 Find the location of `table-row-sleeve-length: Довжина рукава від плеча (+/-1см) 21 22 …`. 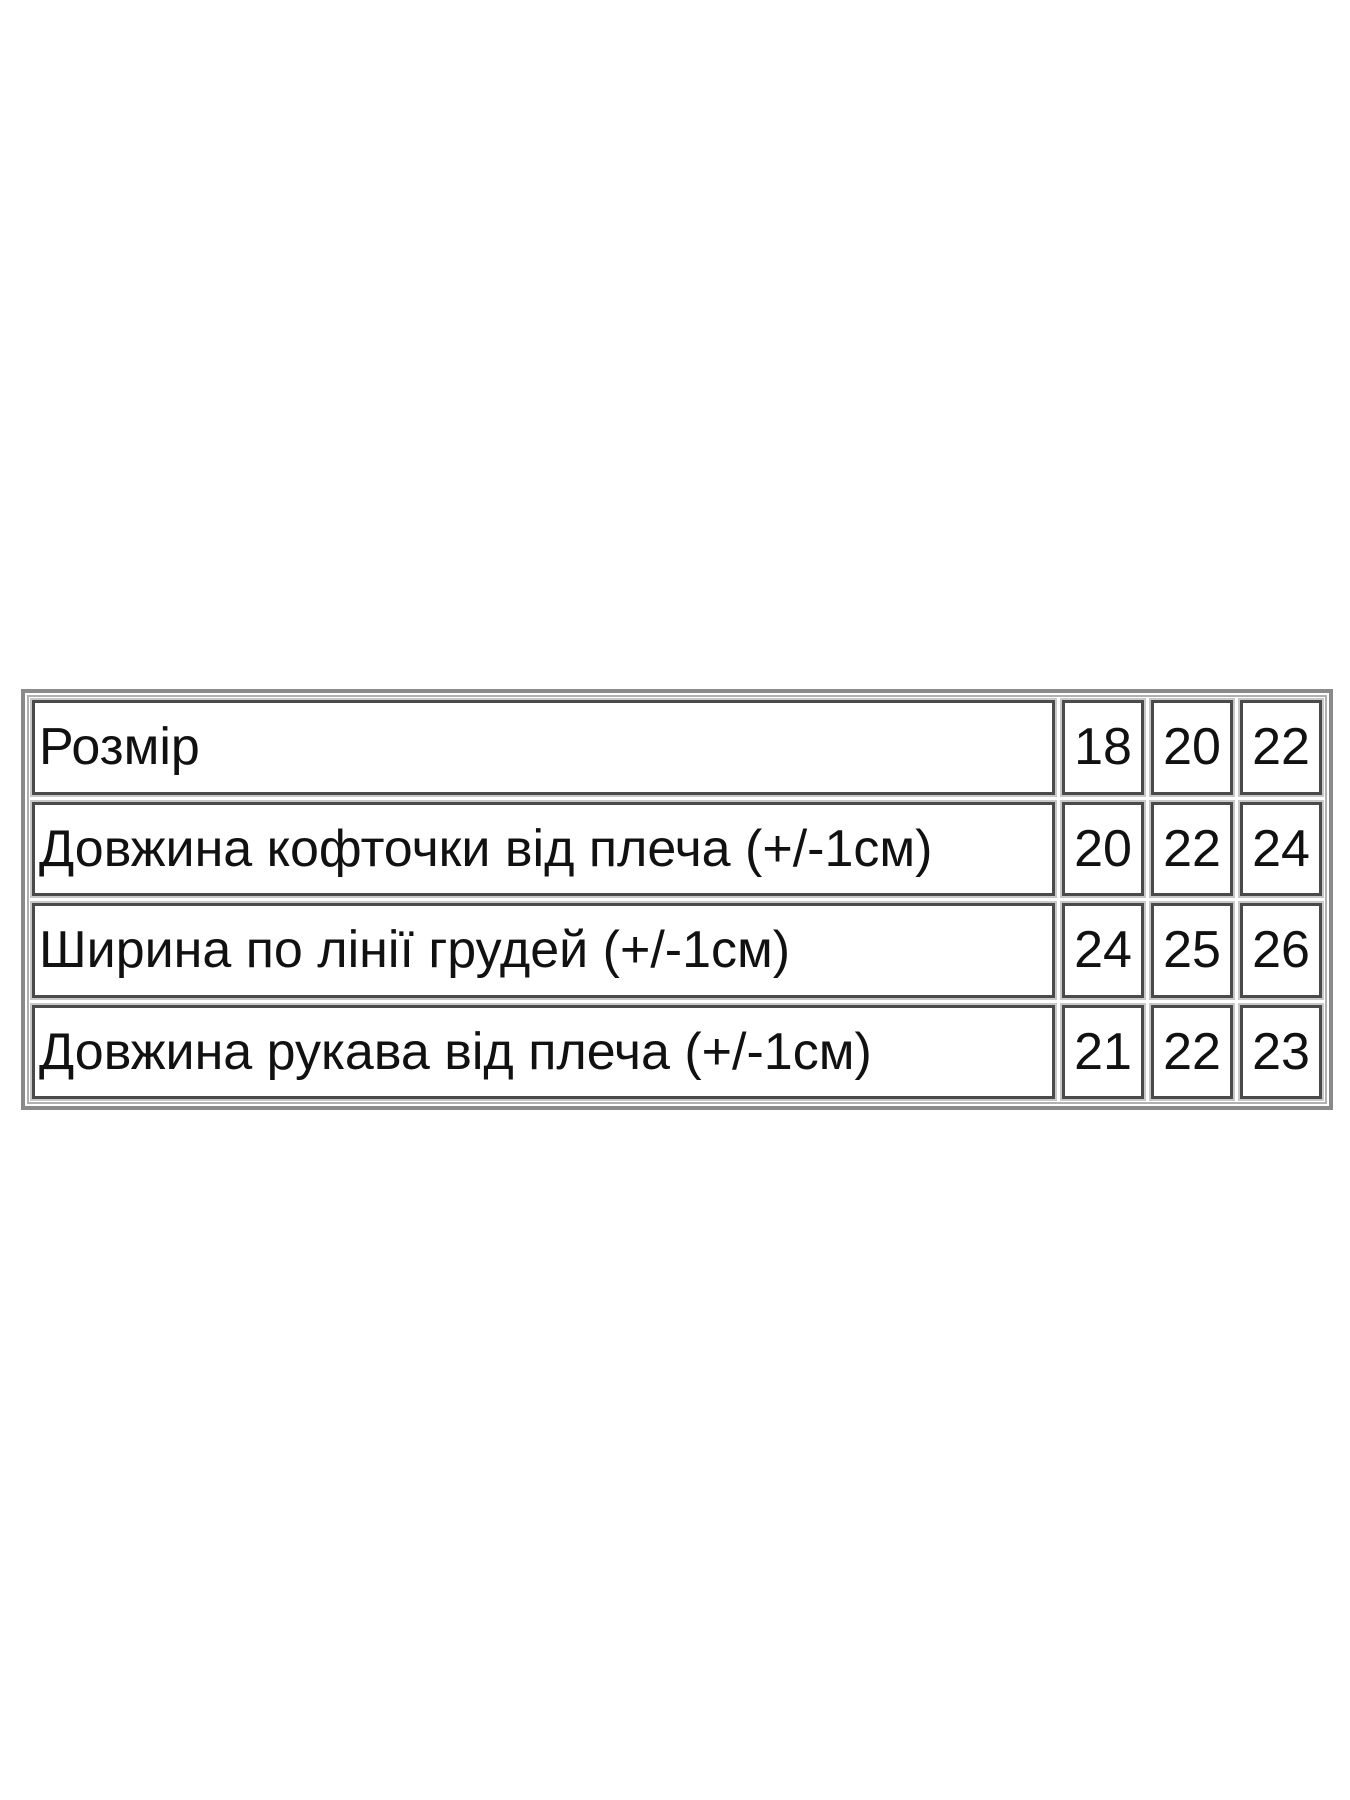

table-row-sleeve-length: Довжина рукава від плеча (+/-1см) 21 22 … is located at coordinates (677, 1051).